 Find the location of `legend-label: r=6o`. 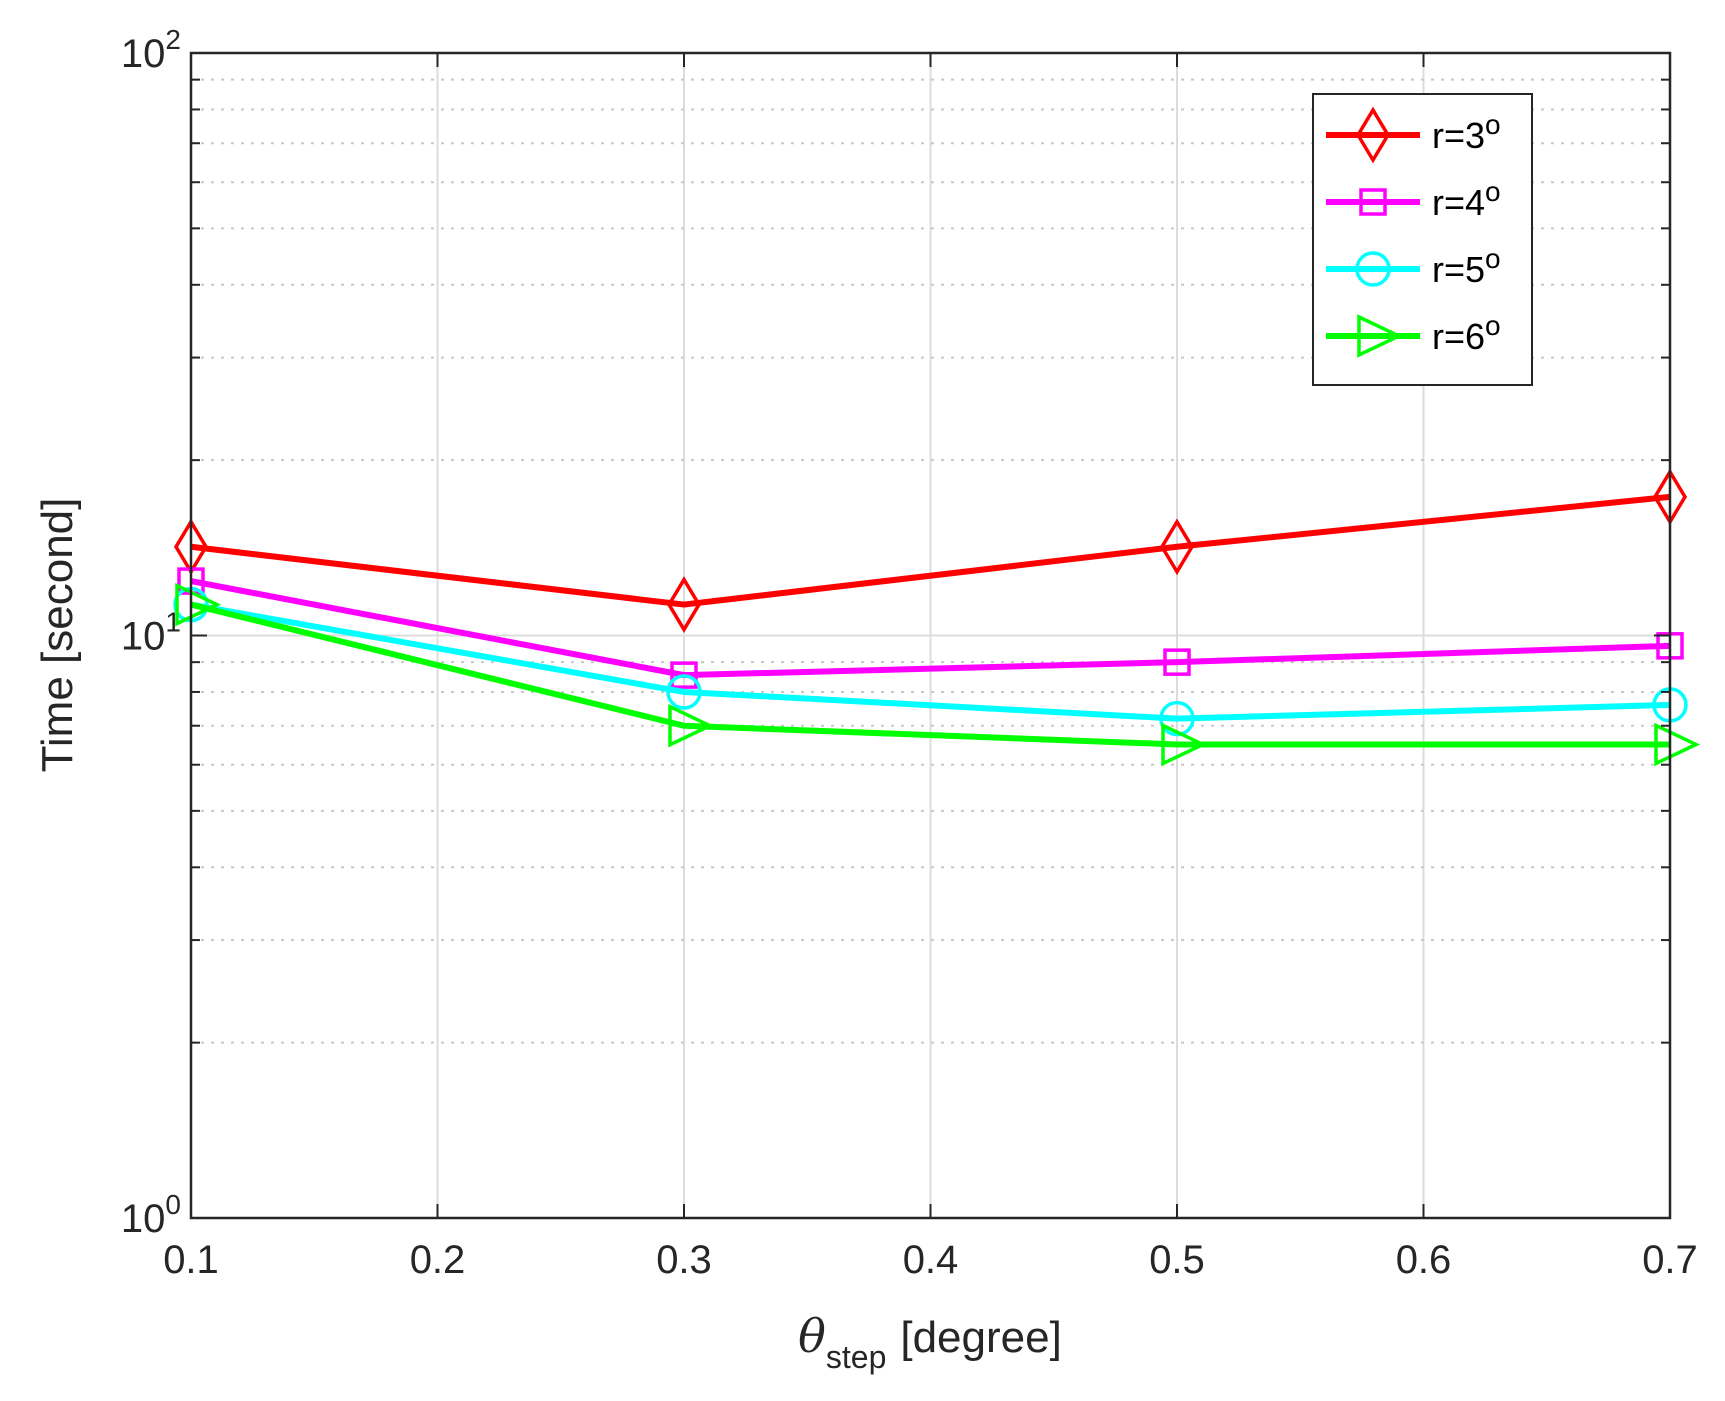

legend-label: r=6o is located at coordinates (1466, 333).